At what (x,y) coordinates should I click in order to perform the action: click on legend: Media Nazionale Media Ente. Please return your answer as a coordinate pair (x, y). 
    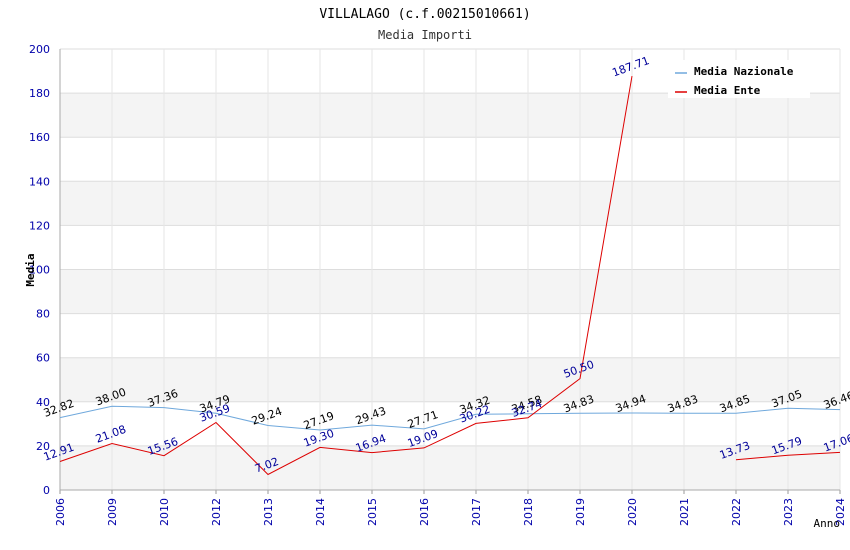
    Looking at the image, I should click on (739, 79).